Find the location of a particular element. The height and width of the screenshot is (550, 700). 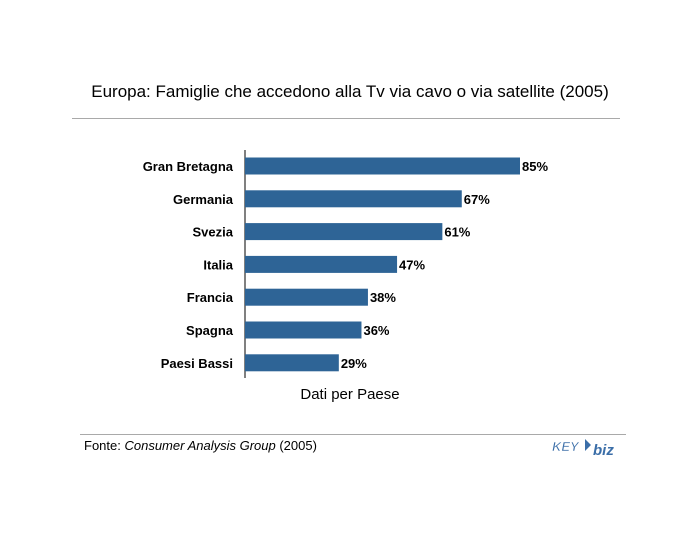

logo-text-left: KEY is located at coordinates (566, 446).